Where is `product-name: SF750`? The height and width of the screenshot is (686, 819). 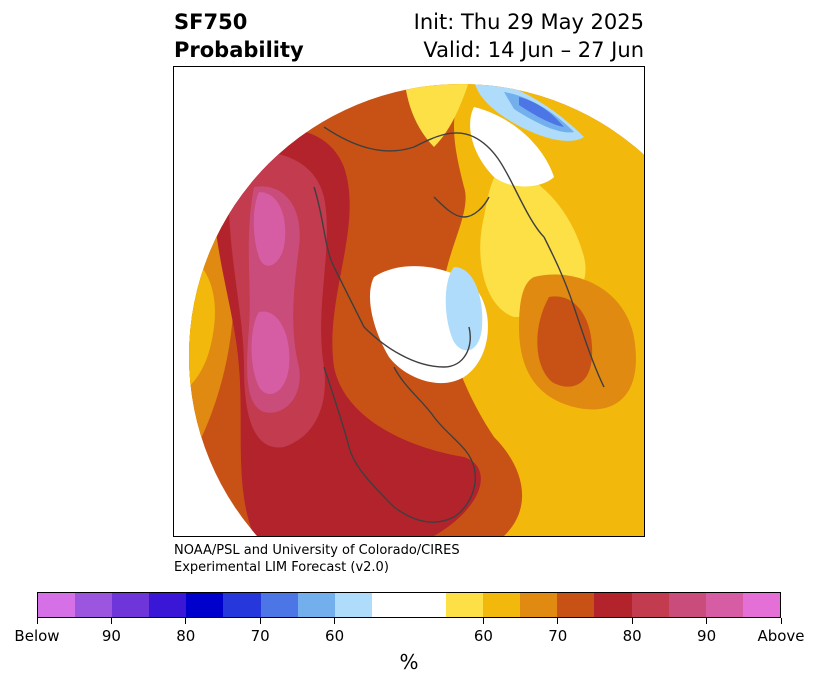
product-name: SF750 is located at coordinates (211, 22).